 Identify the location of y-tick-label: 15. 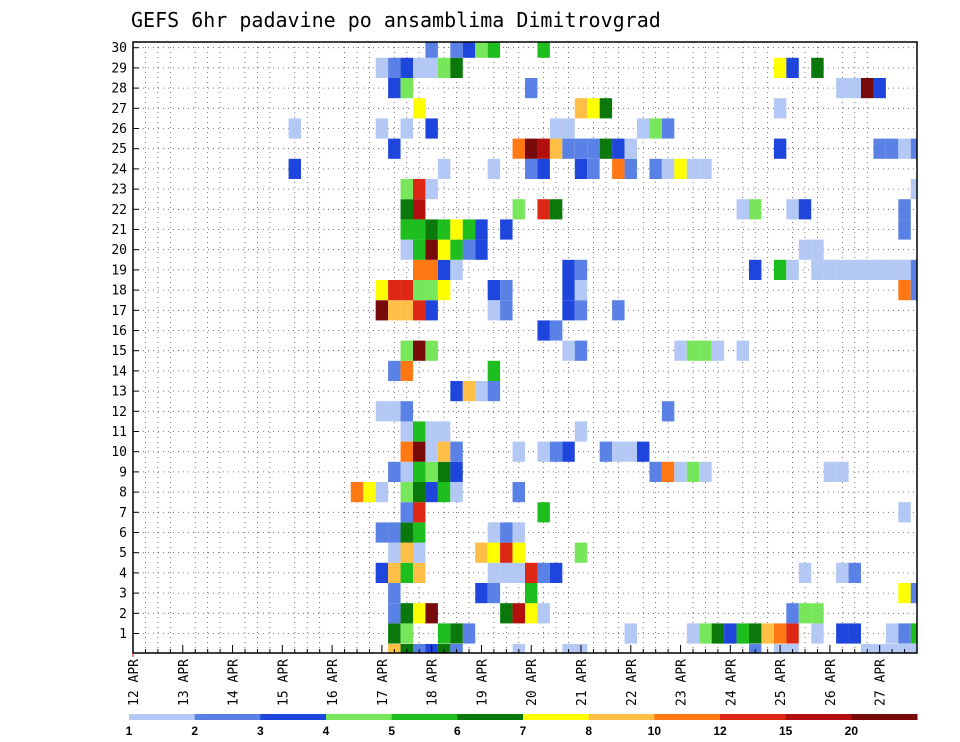
(119, 351).